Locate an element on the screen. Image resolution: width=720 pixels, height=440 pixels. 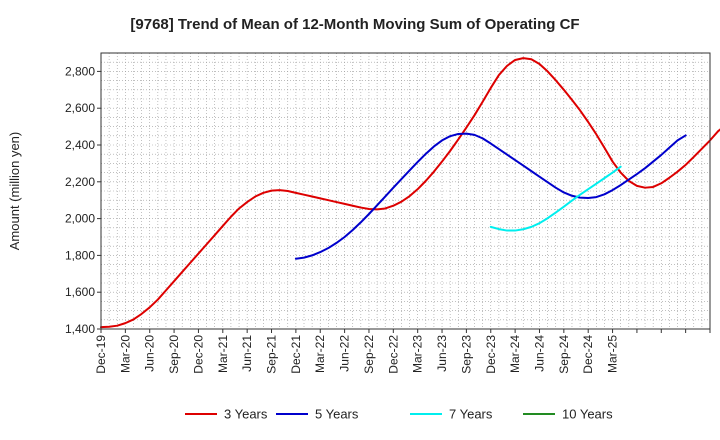
y-axis-ticks: 1,400 1,600 1,800 2,000 2,200 2,400 2,600 2,800 is located at coordinates (83, 200).